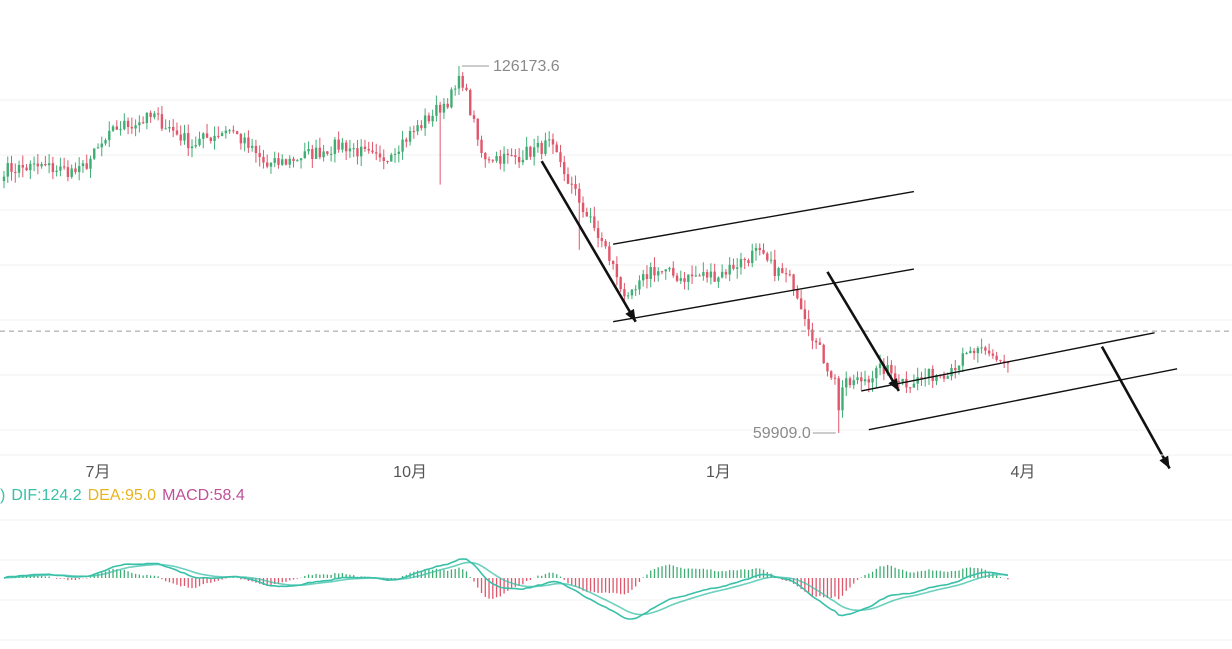 This screenshot has height=649, width=1232. What do you see at coordinates (1164, 462) in the screenshot?
I see `trend-arrow-head` at bounding box center [1164, 462].